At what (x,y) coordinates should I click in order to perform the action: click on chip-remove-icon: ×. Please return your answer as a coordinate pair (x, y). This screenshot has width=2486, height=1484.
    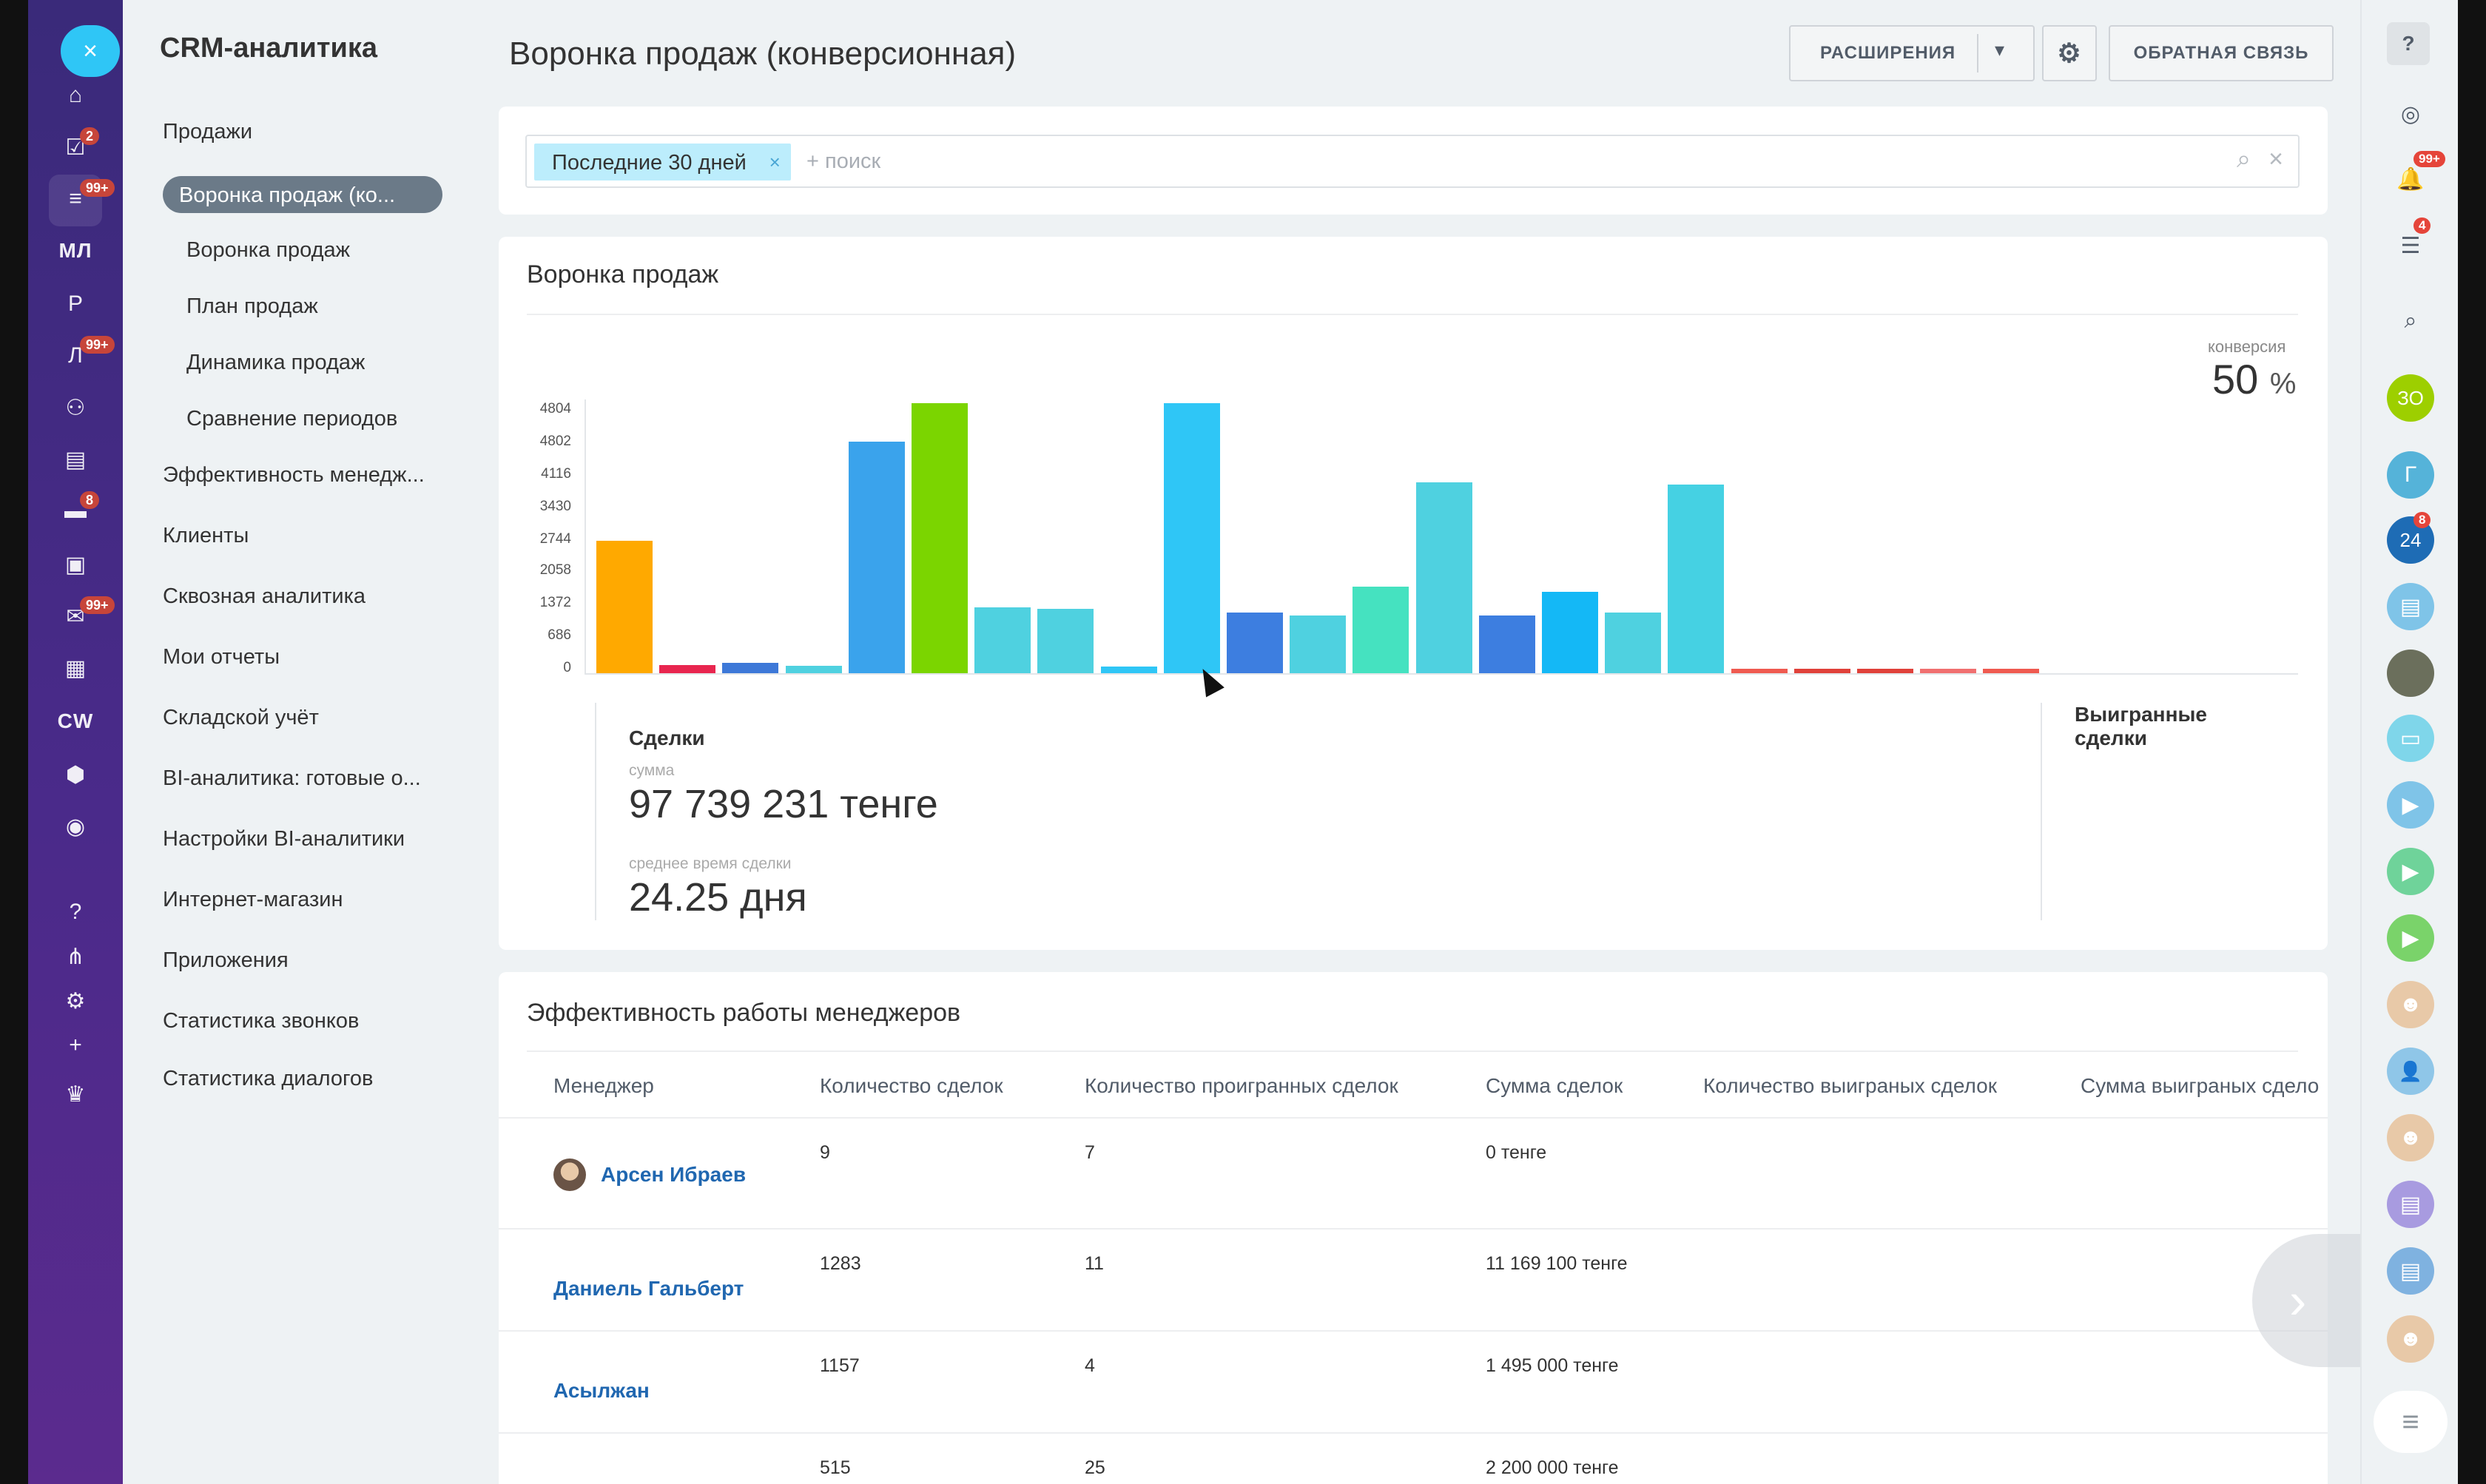
    Looking at the image, I should click on (775, 162).